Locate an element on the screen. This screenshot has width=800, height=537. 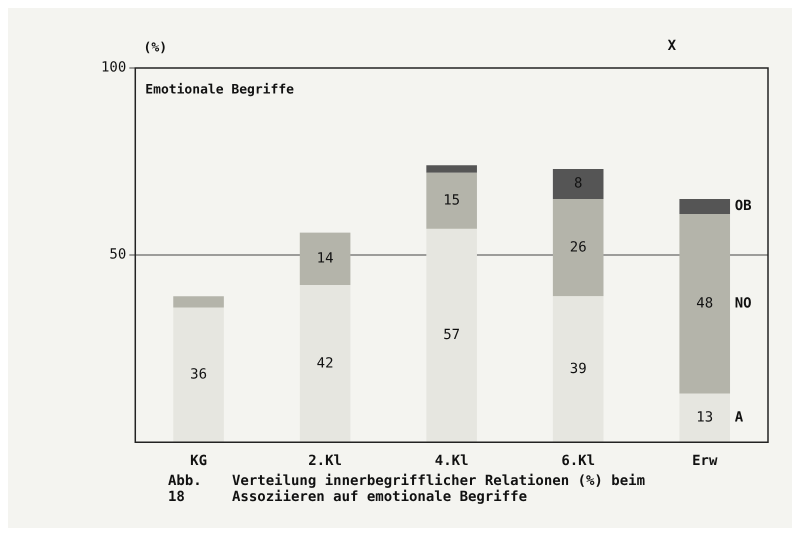
y-tick-label: 100 is located at coordinates (113, 68).